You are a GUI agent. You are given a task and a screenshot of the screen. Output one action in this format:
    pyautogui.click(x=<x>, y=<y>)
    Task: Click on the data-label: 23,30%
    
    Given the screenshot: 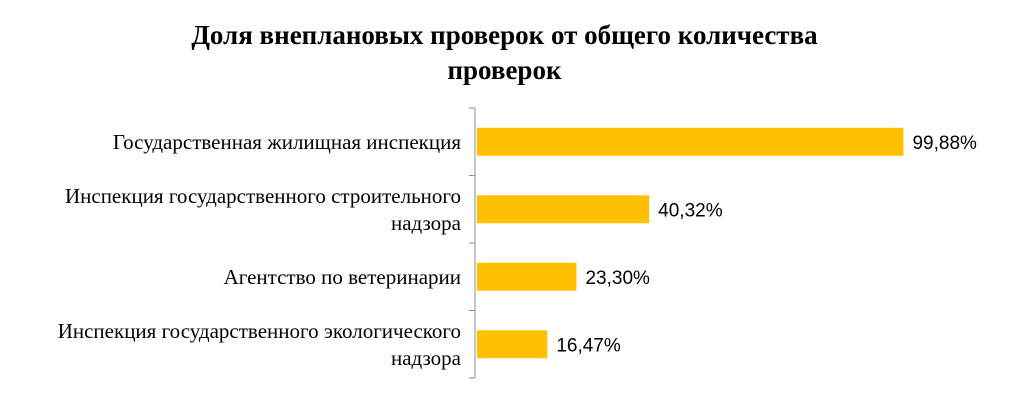 What is the action you would take?
    pyautogui.click(x=617, y=278)
    